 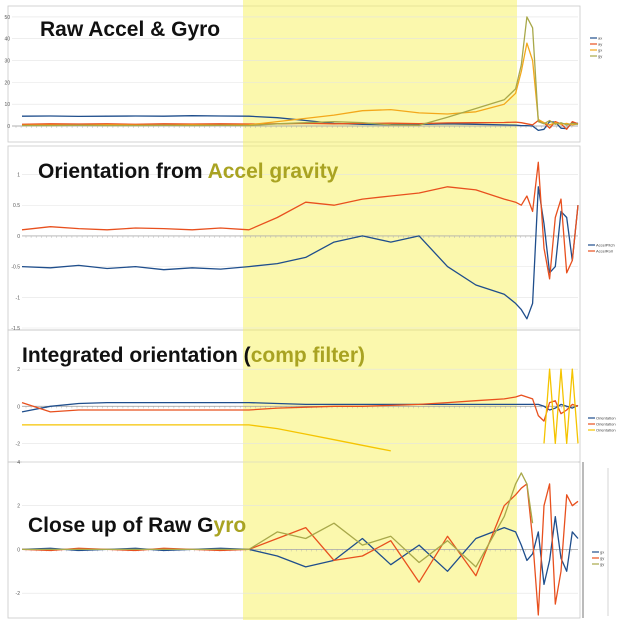 What do you see at coordinates (7, 18) in the screenshot?
I see `y-tick-label: 50` at bounding box center [7, 18].